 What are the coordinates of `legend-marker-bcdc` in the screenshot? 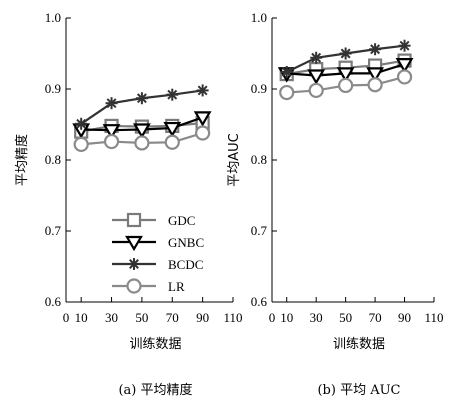 It's located at (134, 264).